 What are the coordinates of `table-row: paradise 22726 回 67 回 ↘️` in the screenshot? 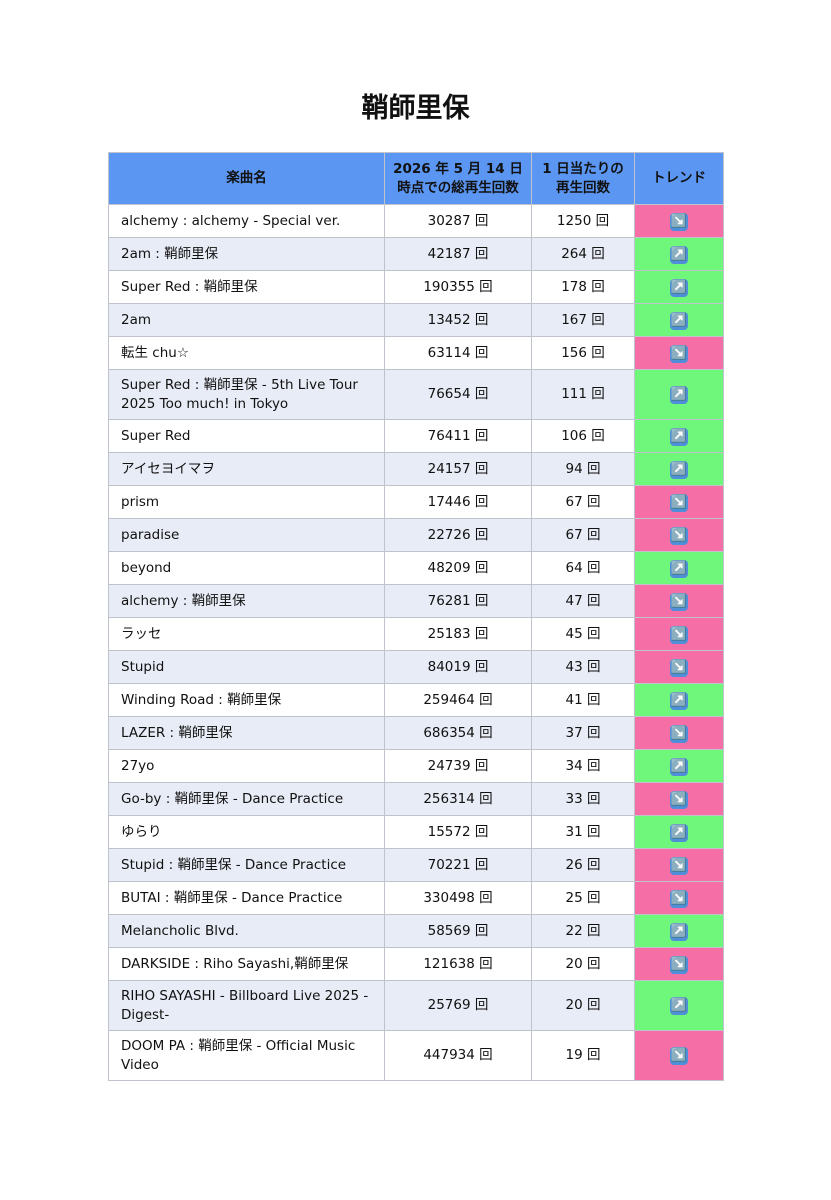 It's located at (416, 535).